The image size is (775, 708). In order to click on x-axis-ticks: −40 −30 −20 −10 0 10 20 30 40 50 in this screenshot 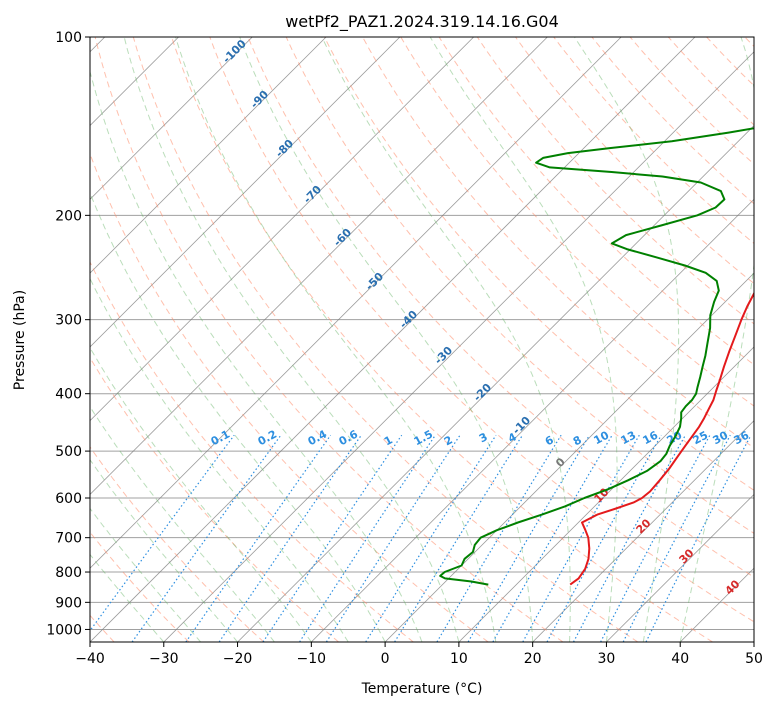, I will do `click(419, 654)`.